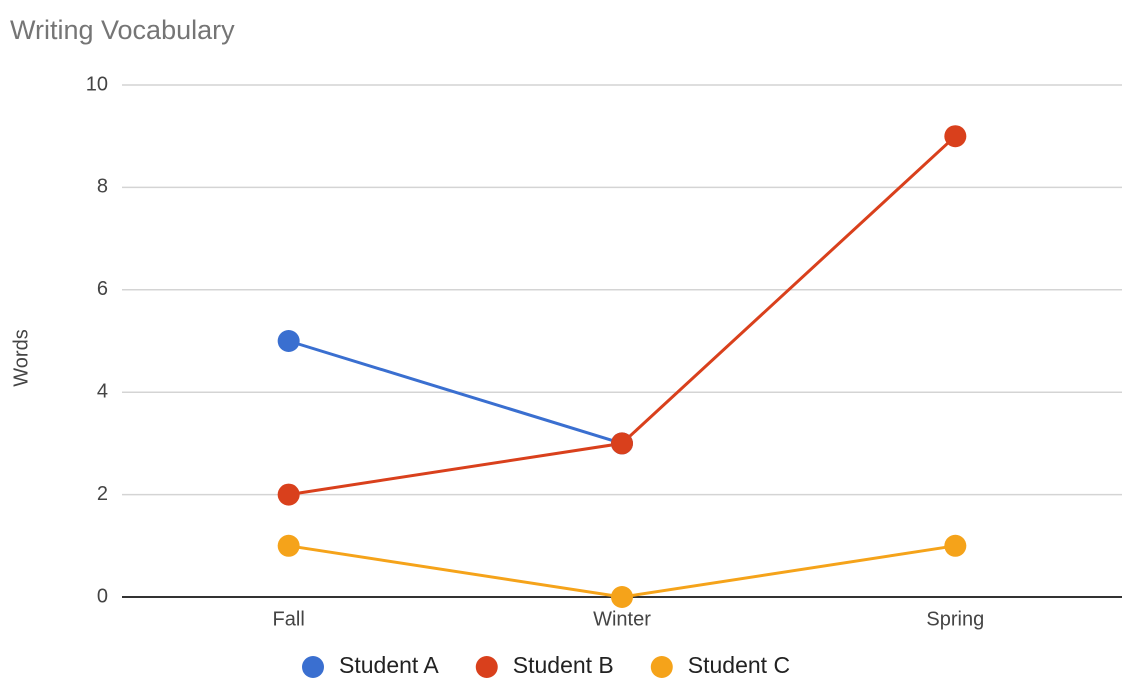  I want to click on legend-label: Student B, so click(563, 665).